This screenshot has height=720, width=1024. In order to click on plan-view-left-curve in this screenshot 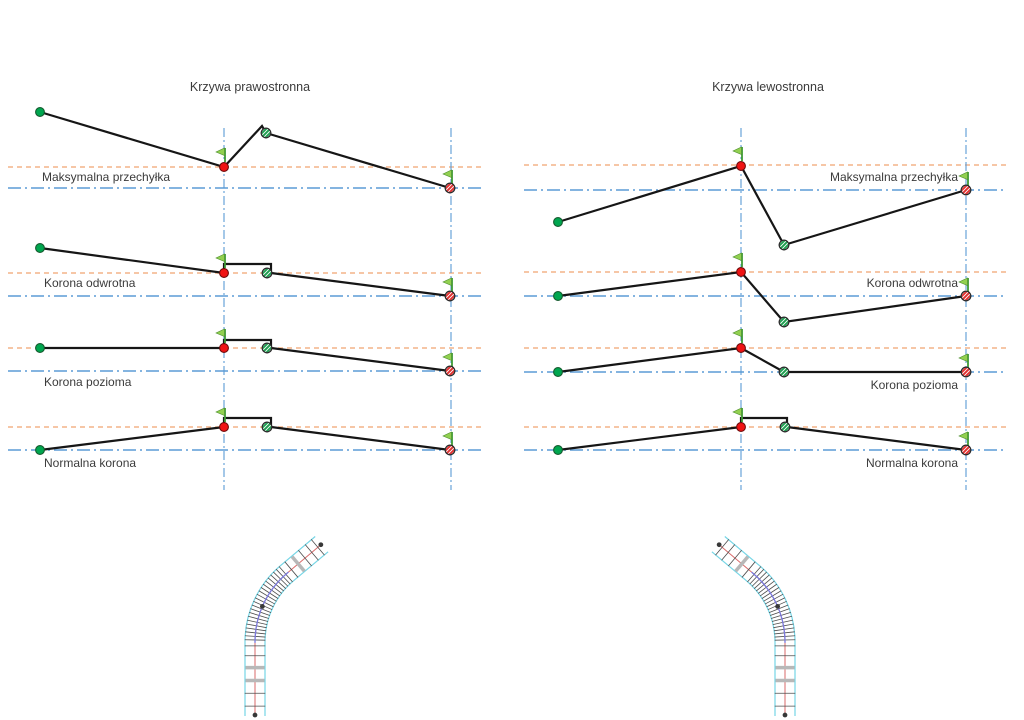, I will do `click(753, 627)`.